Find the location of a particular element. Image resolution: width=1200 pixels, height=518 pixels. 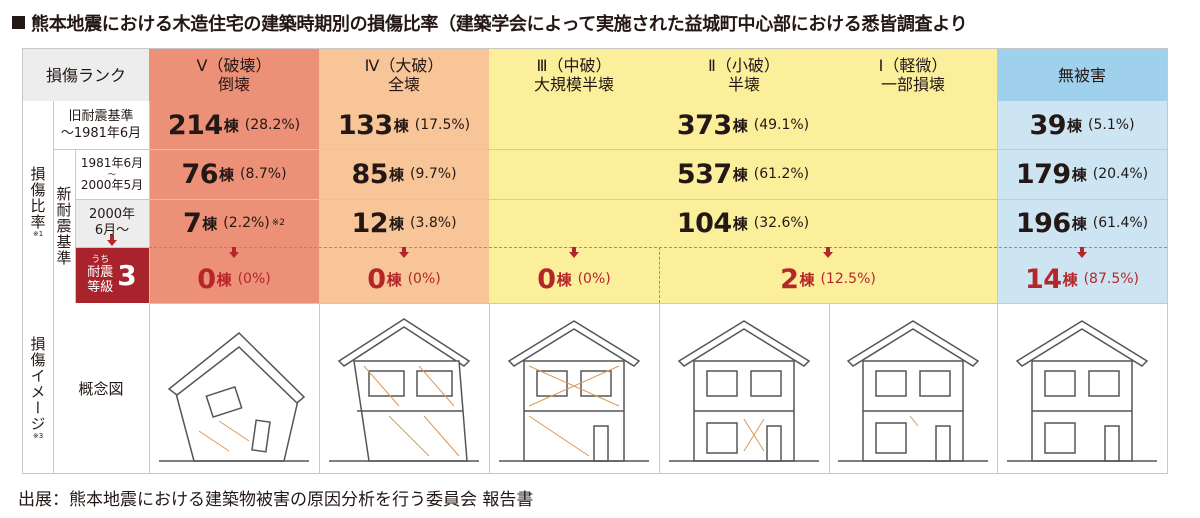

value-number: 373 is located at coordinates (704, 125).